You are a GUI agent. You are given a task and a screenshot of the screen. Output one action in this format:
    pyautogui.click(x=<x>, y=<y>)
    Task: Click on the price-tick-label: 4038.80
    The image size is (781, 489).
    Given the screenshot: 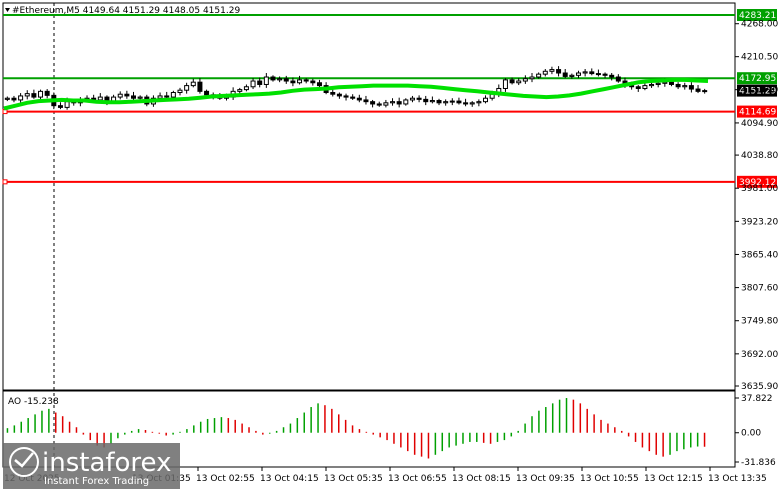 What is the action you would take?
    pyautogui.click(x=759, y=156)
    